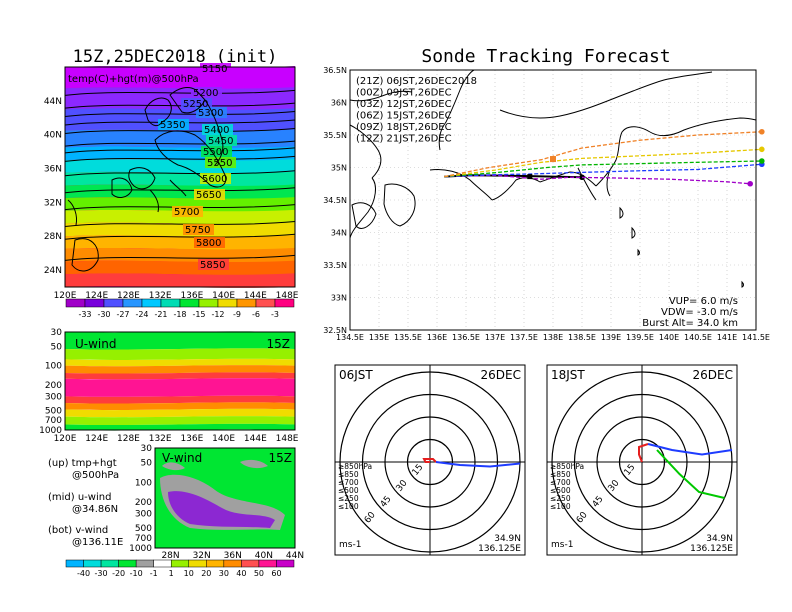  What do you see at coordinates (133, 79) in the screenshot?
I see `map-subtitle: temp(C)+hgt(m)@500hPa` at bounding box center [133, 79].